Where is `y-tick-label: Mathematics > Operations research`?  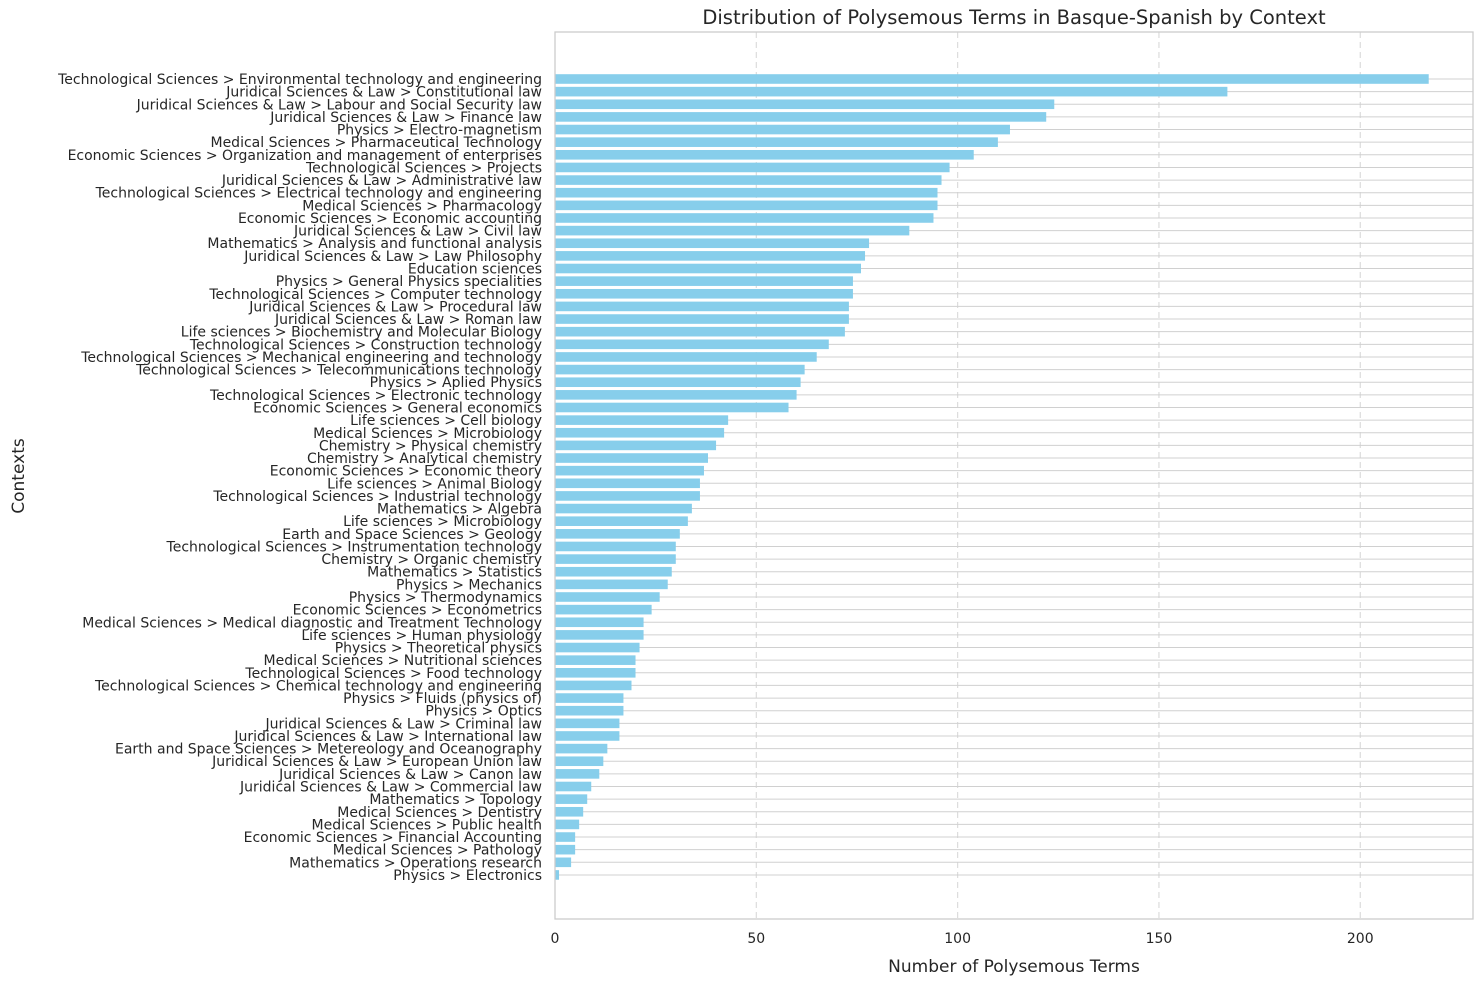 y-tick-label: Mathematics > Operations research is located at coordinates (415, 863).